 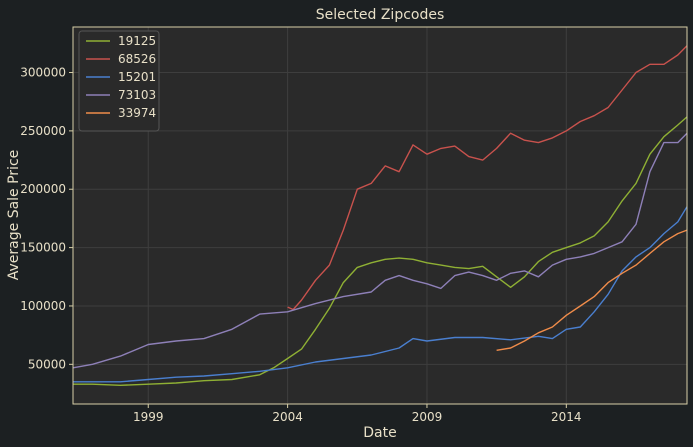 What do you see at coordinates (380, 15) in the screenshot?
I see `chart-title: Selected Zipcodes` at bounding box center [380, 15].